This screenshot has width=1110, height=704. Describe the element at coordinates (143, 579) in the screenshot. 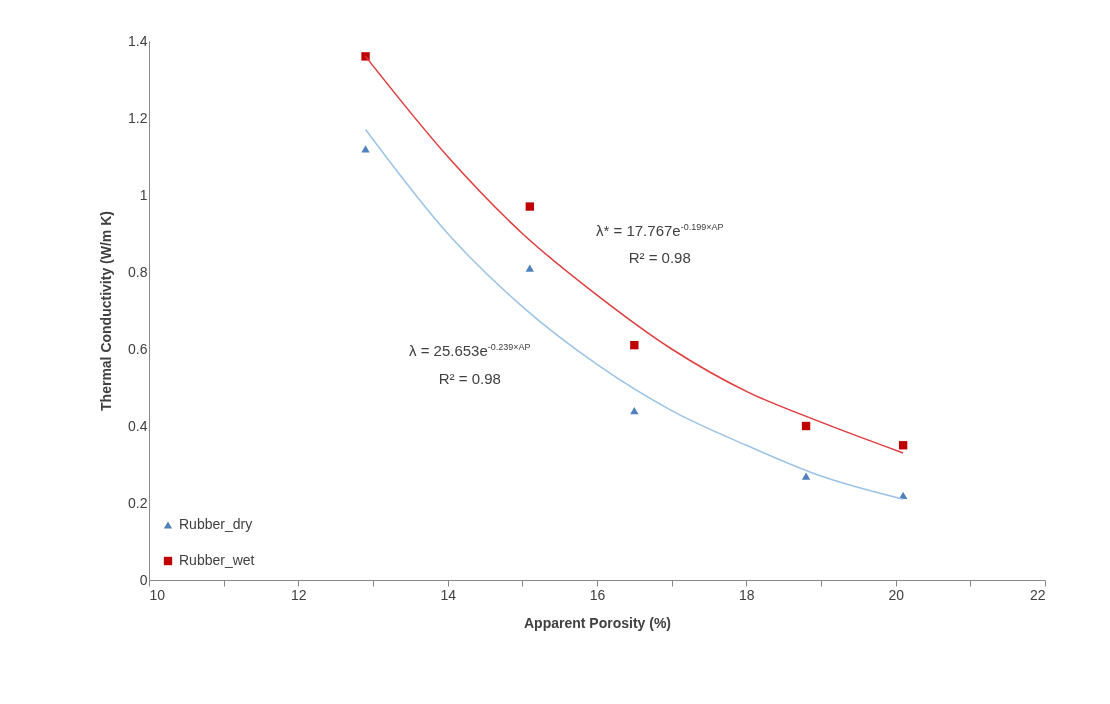

I see `y-tick-label: 0` at that location.